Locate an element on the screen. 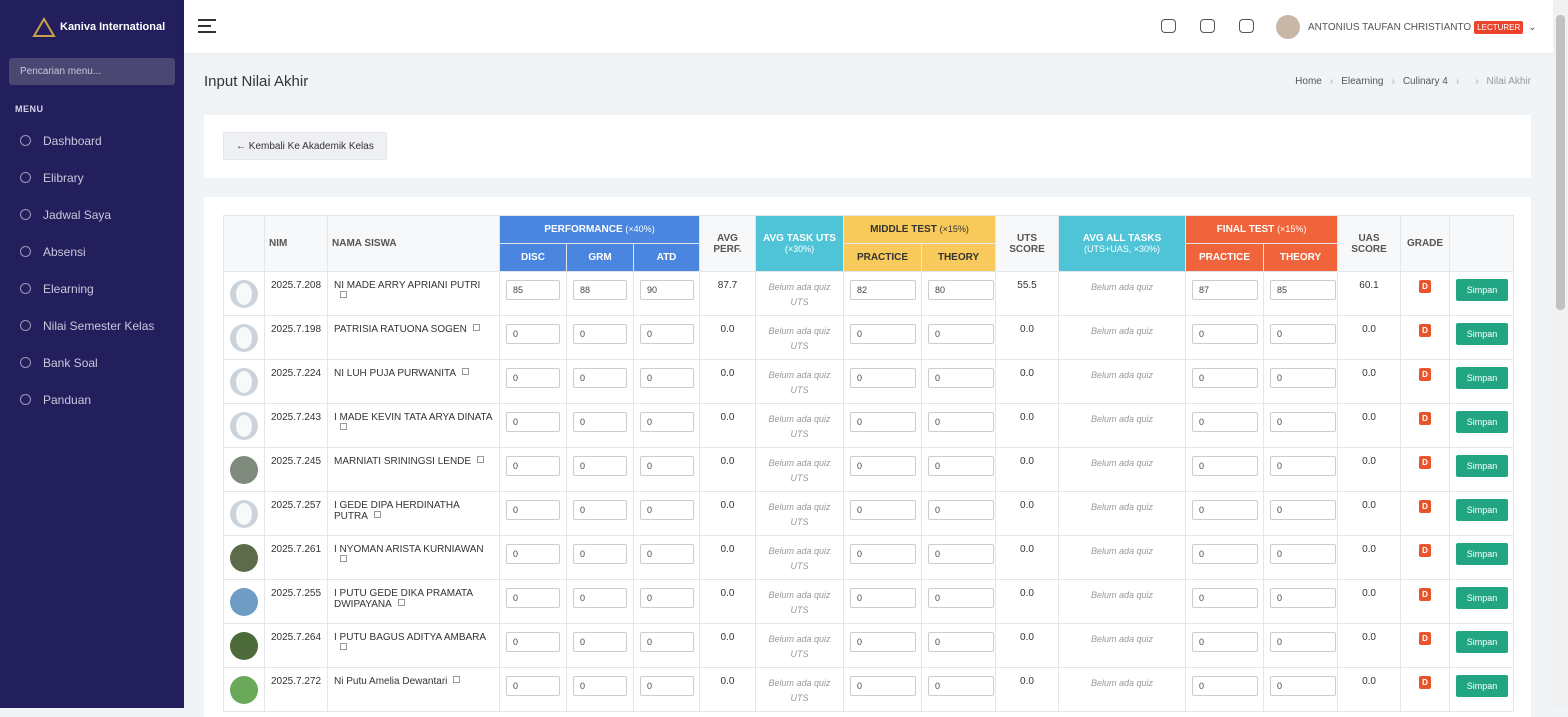  brand: Kaniva International is located at coordinates (92, 26).